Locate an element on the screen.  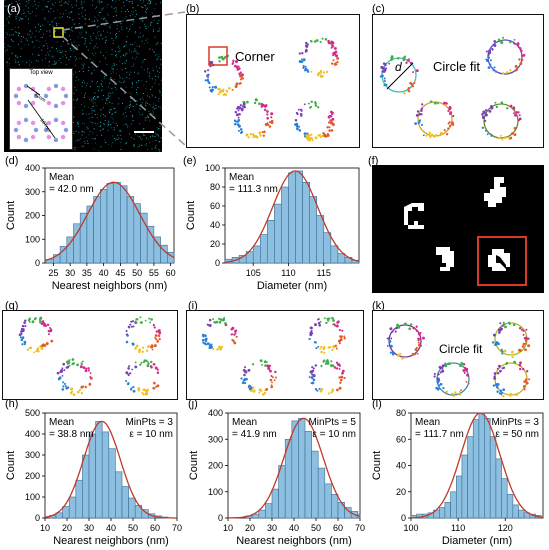
y-tick-label: 80 is located at coordinates (401, 413).